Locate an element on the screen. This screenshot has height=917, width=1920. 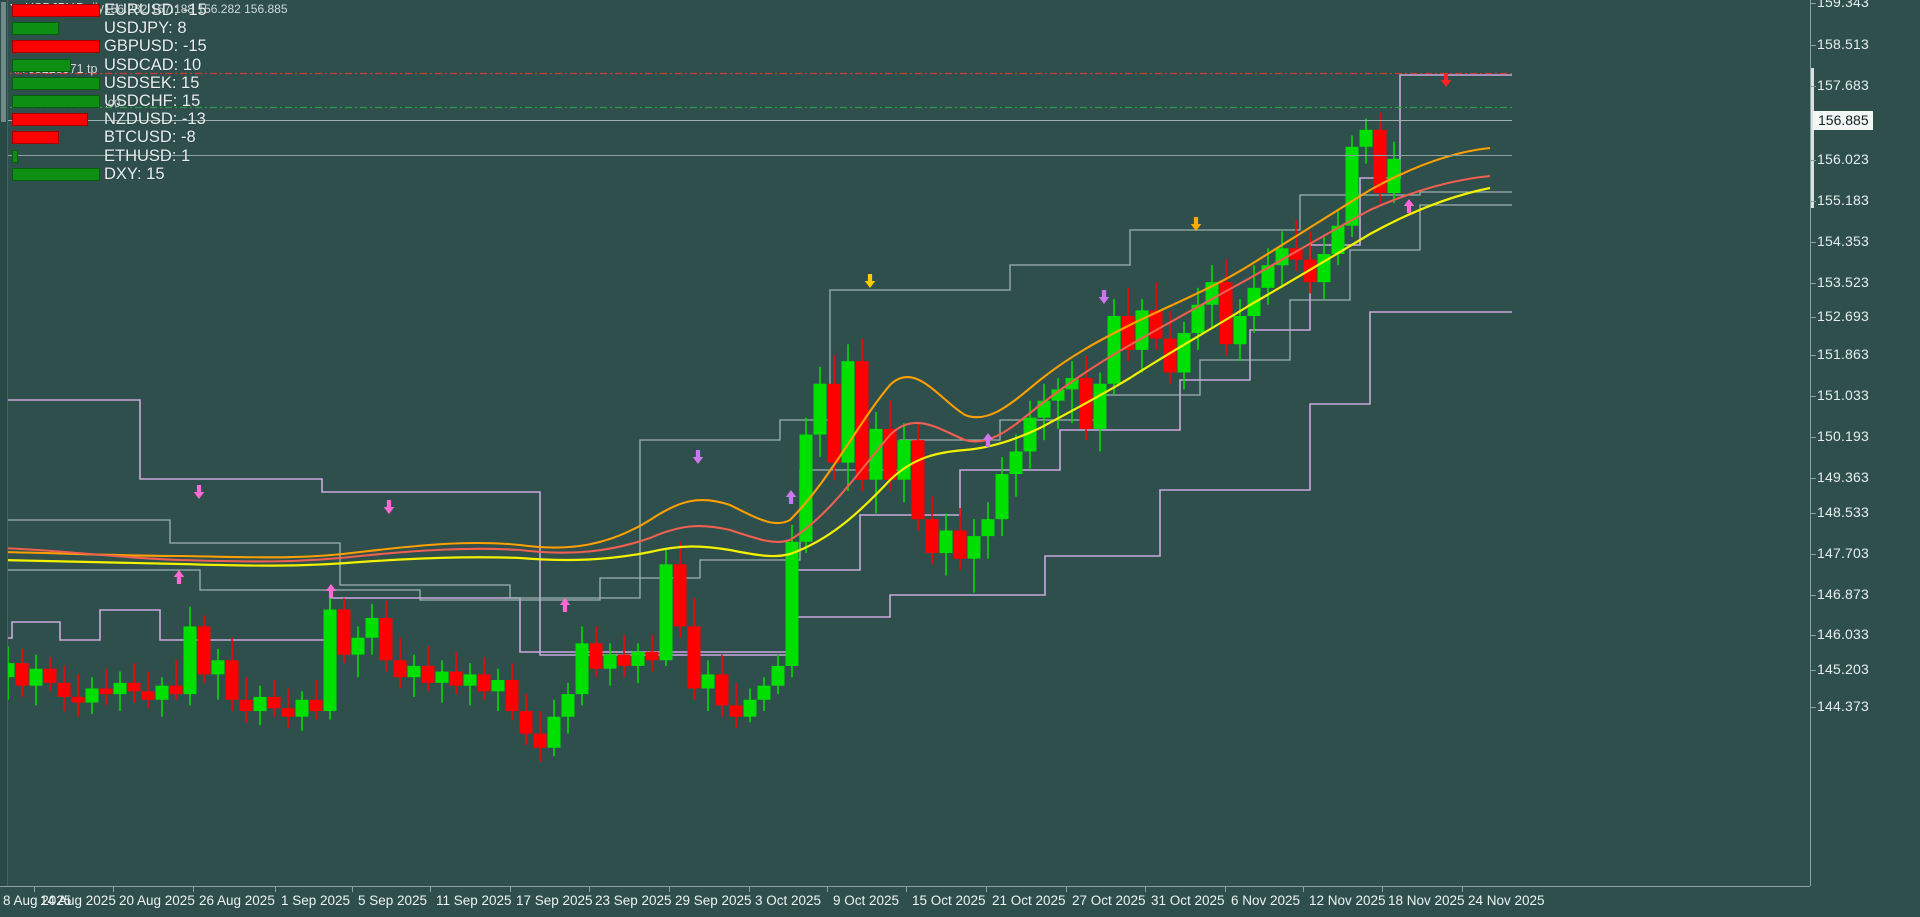
strength-label-dxy: DXY: 15 is located at coordinates (134, 173).